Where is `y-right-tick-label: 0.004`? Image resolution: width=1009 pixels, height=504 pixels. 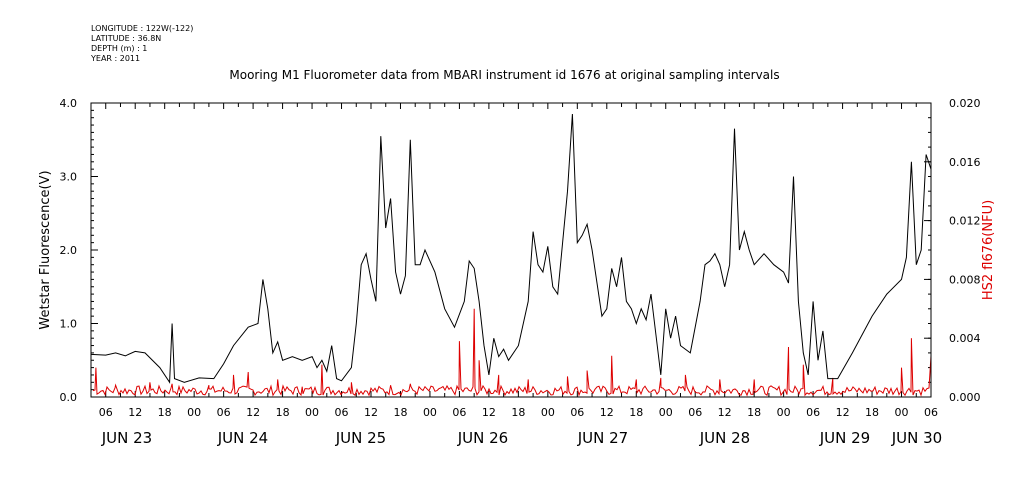 y-right-tick-label: 0.004 is located at coordinates (965, 338).